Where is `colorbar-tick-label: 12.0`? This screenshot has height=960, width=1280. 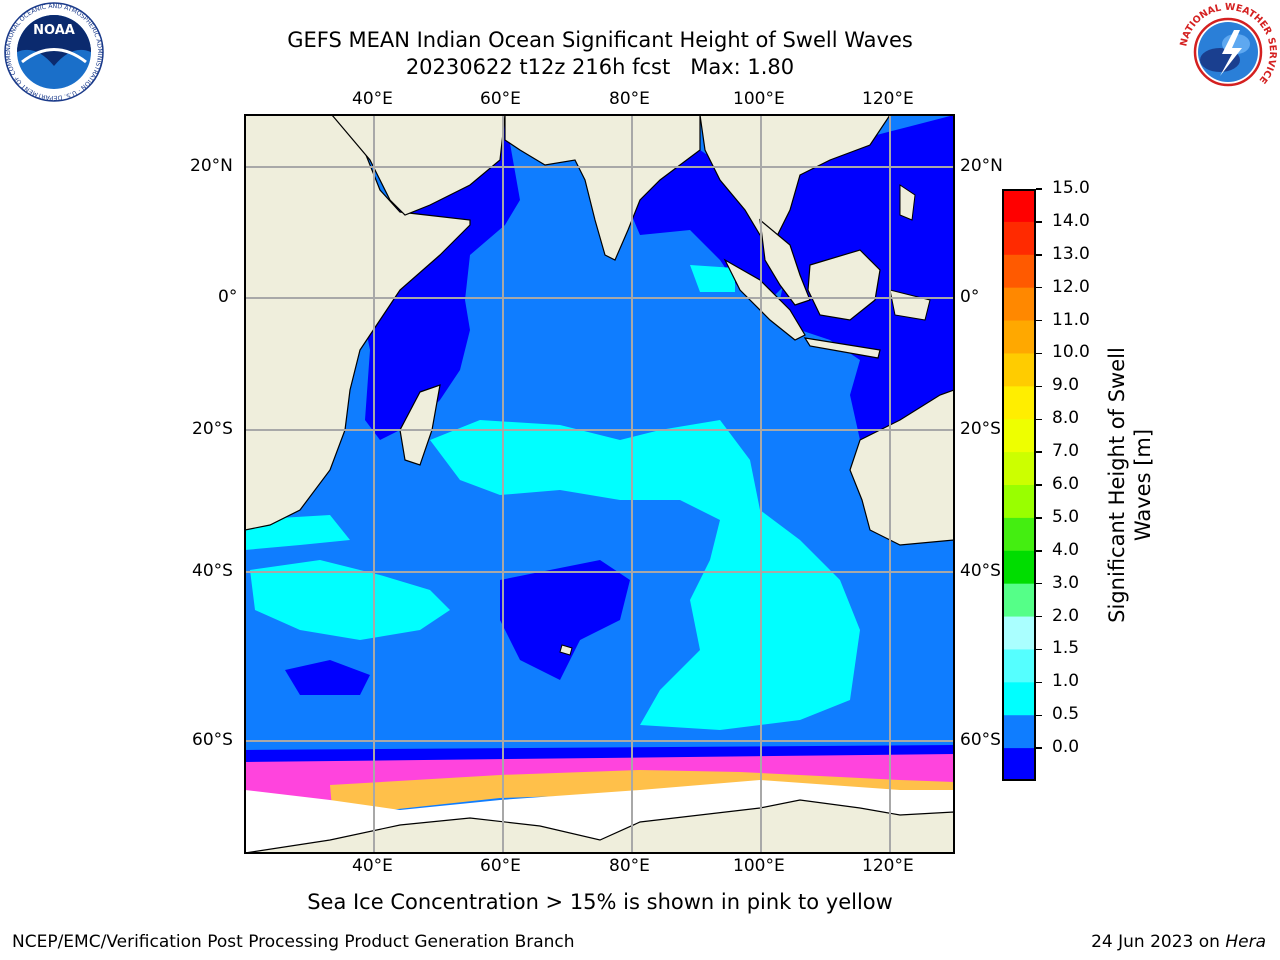 colorbar-tick-label: 12.0 is located at coordinates (1071, 286).